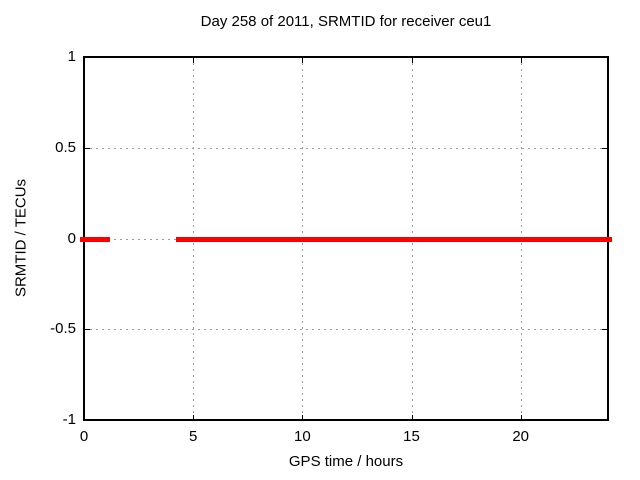  I want to click on y-tick-label: 0, so click(71, 238).